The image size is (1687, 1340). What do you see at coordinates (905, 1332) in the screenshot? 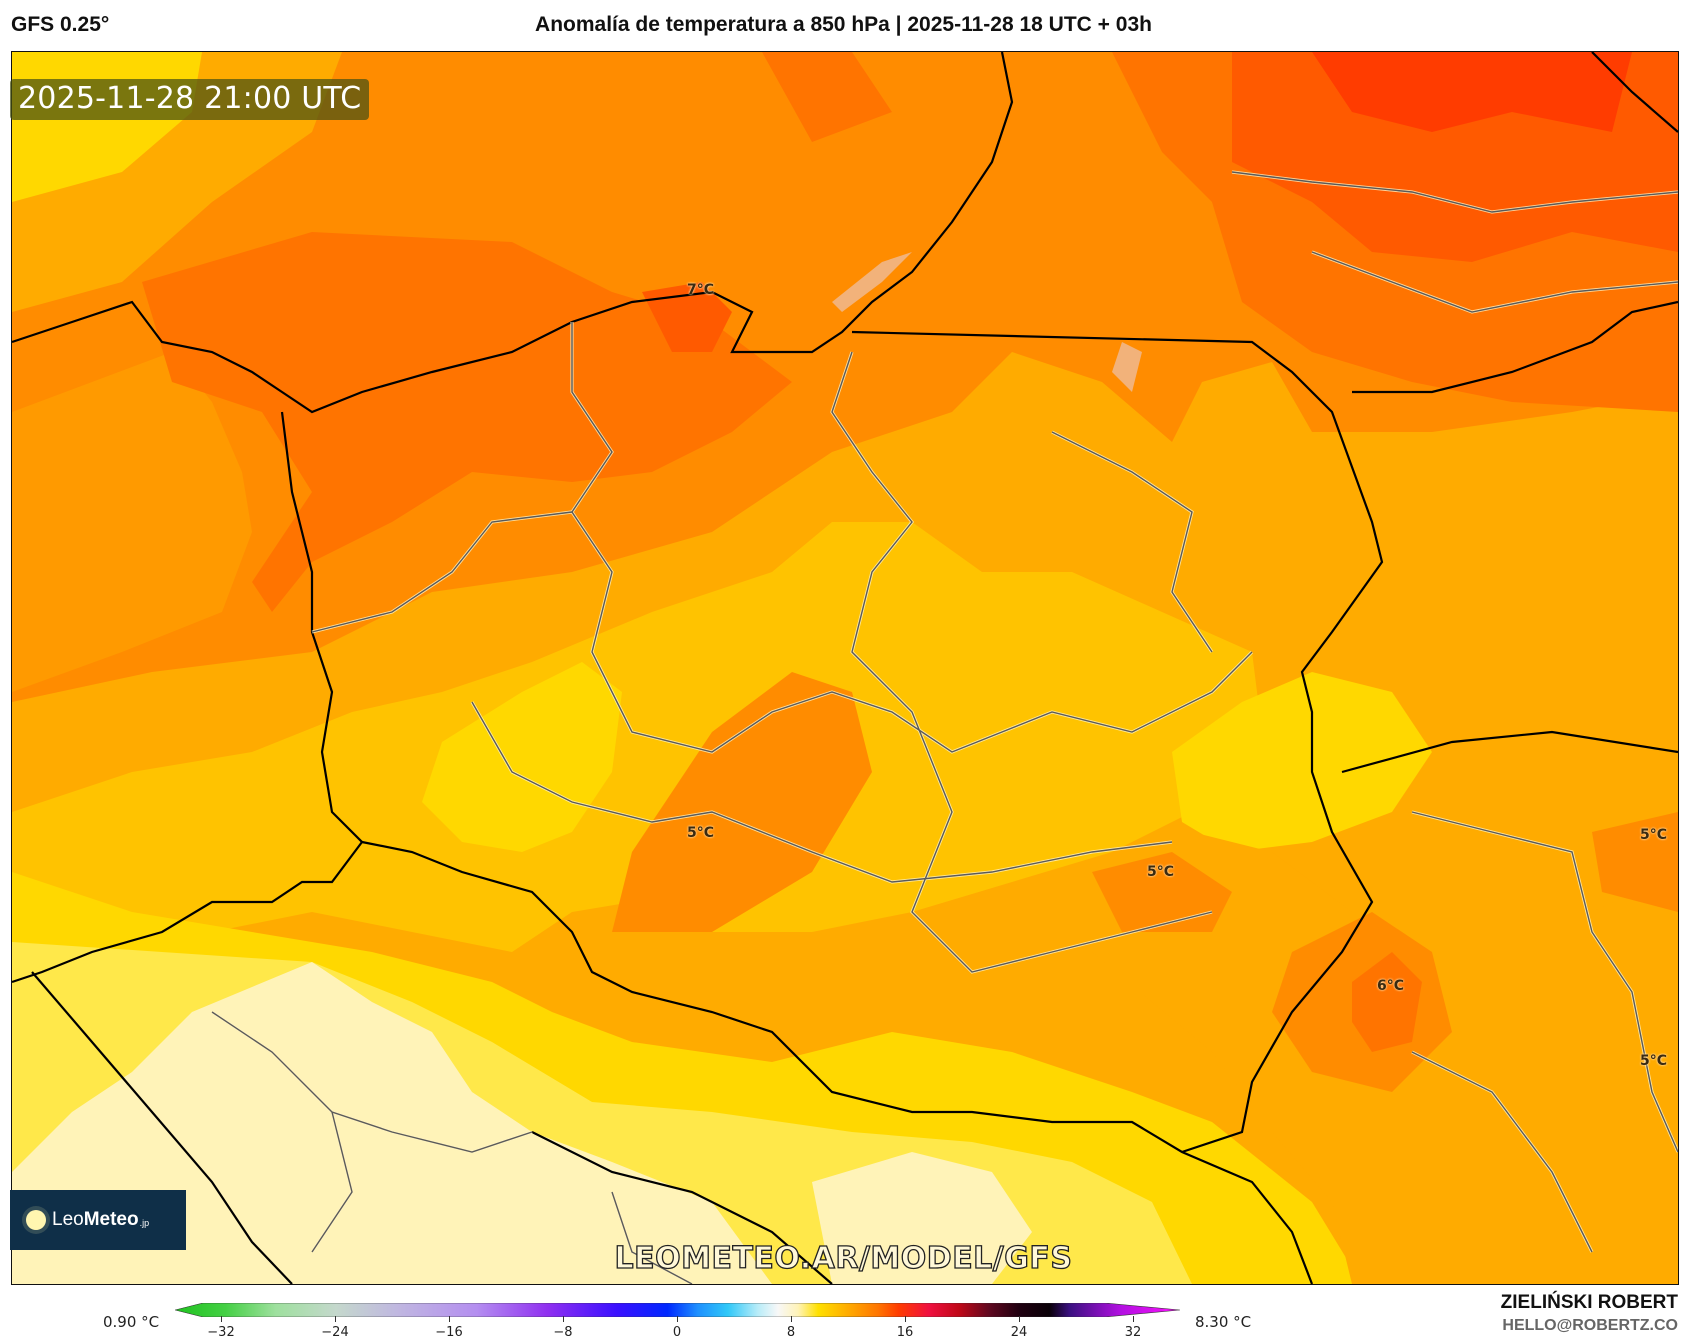
I see `tick-label: 16` at bounding box center [905, 1332].